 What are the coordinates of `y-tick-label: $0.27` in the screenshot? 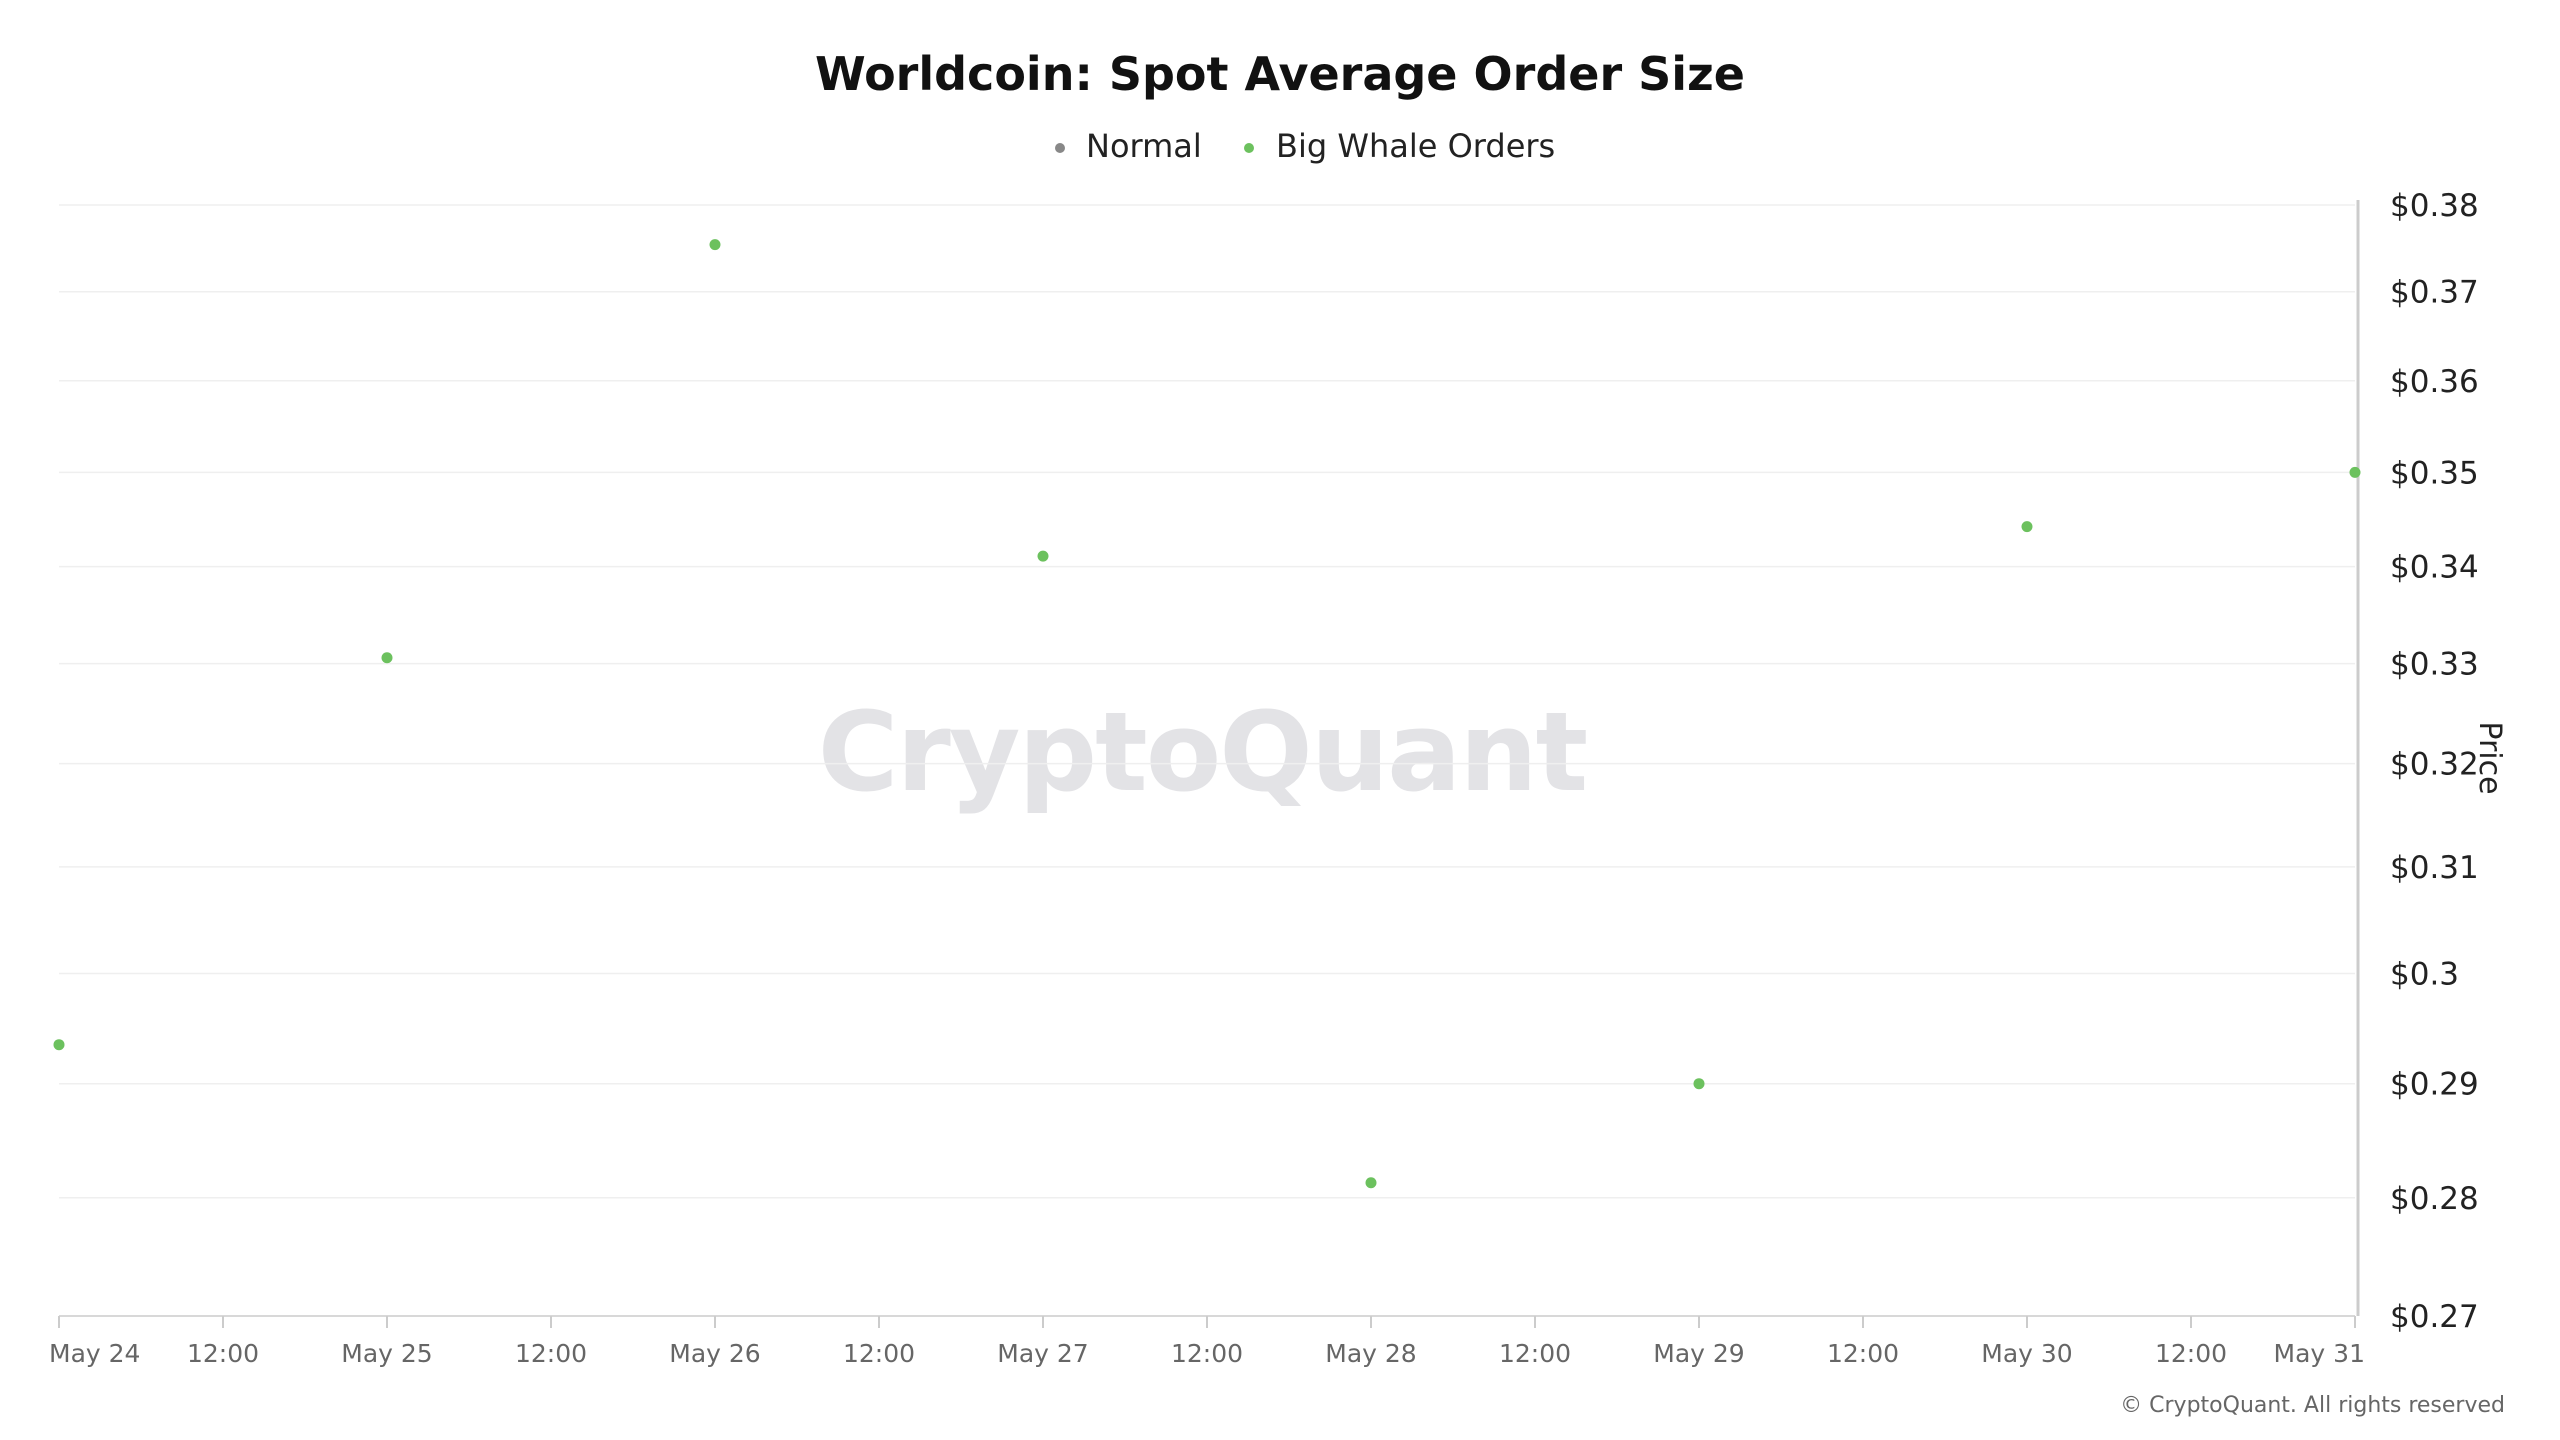 It's located at (2434, 1317).